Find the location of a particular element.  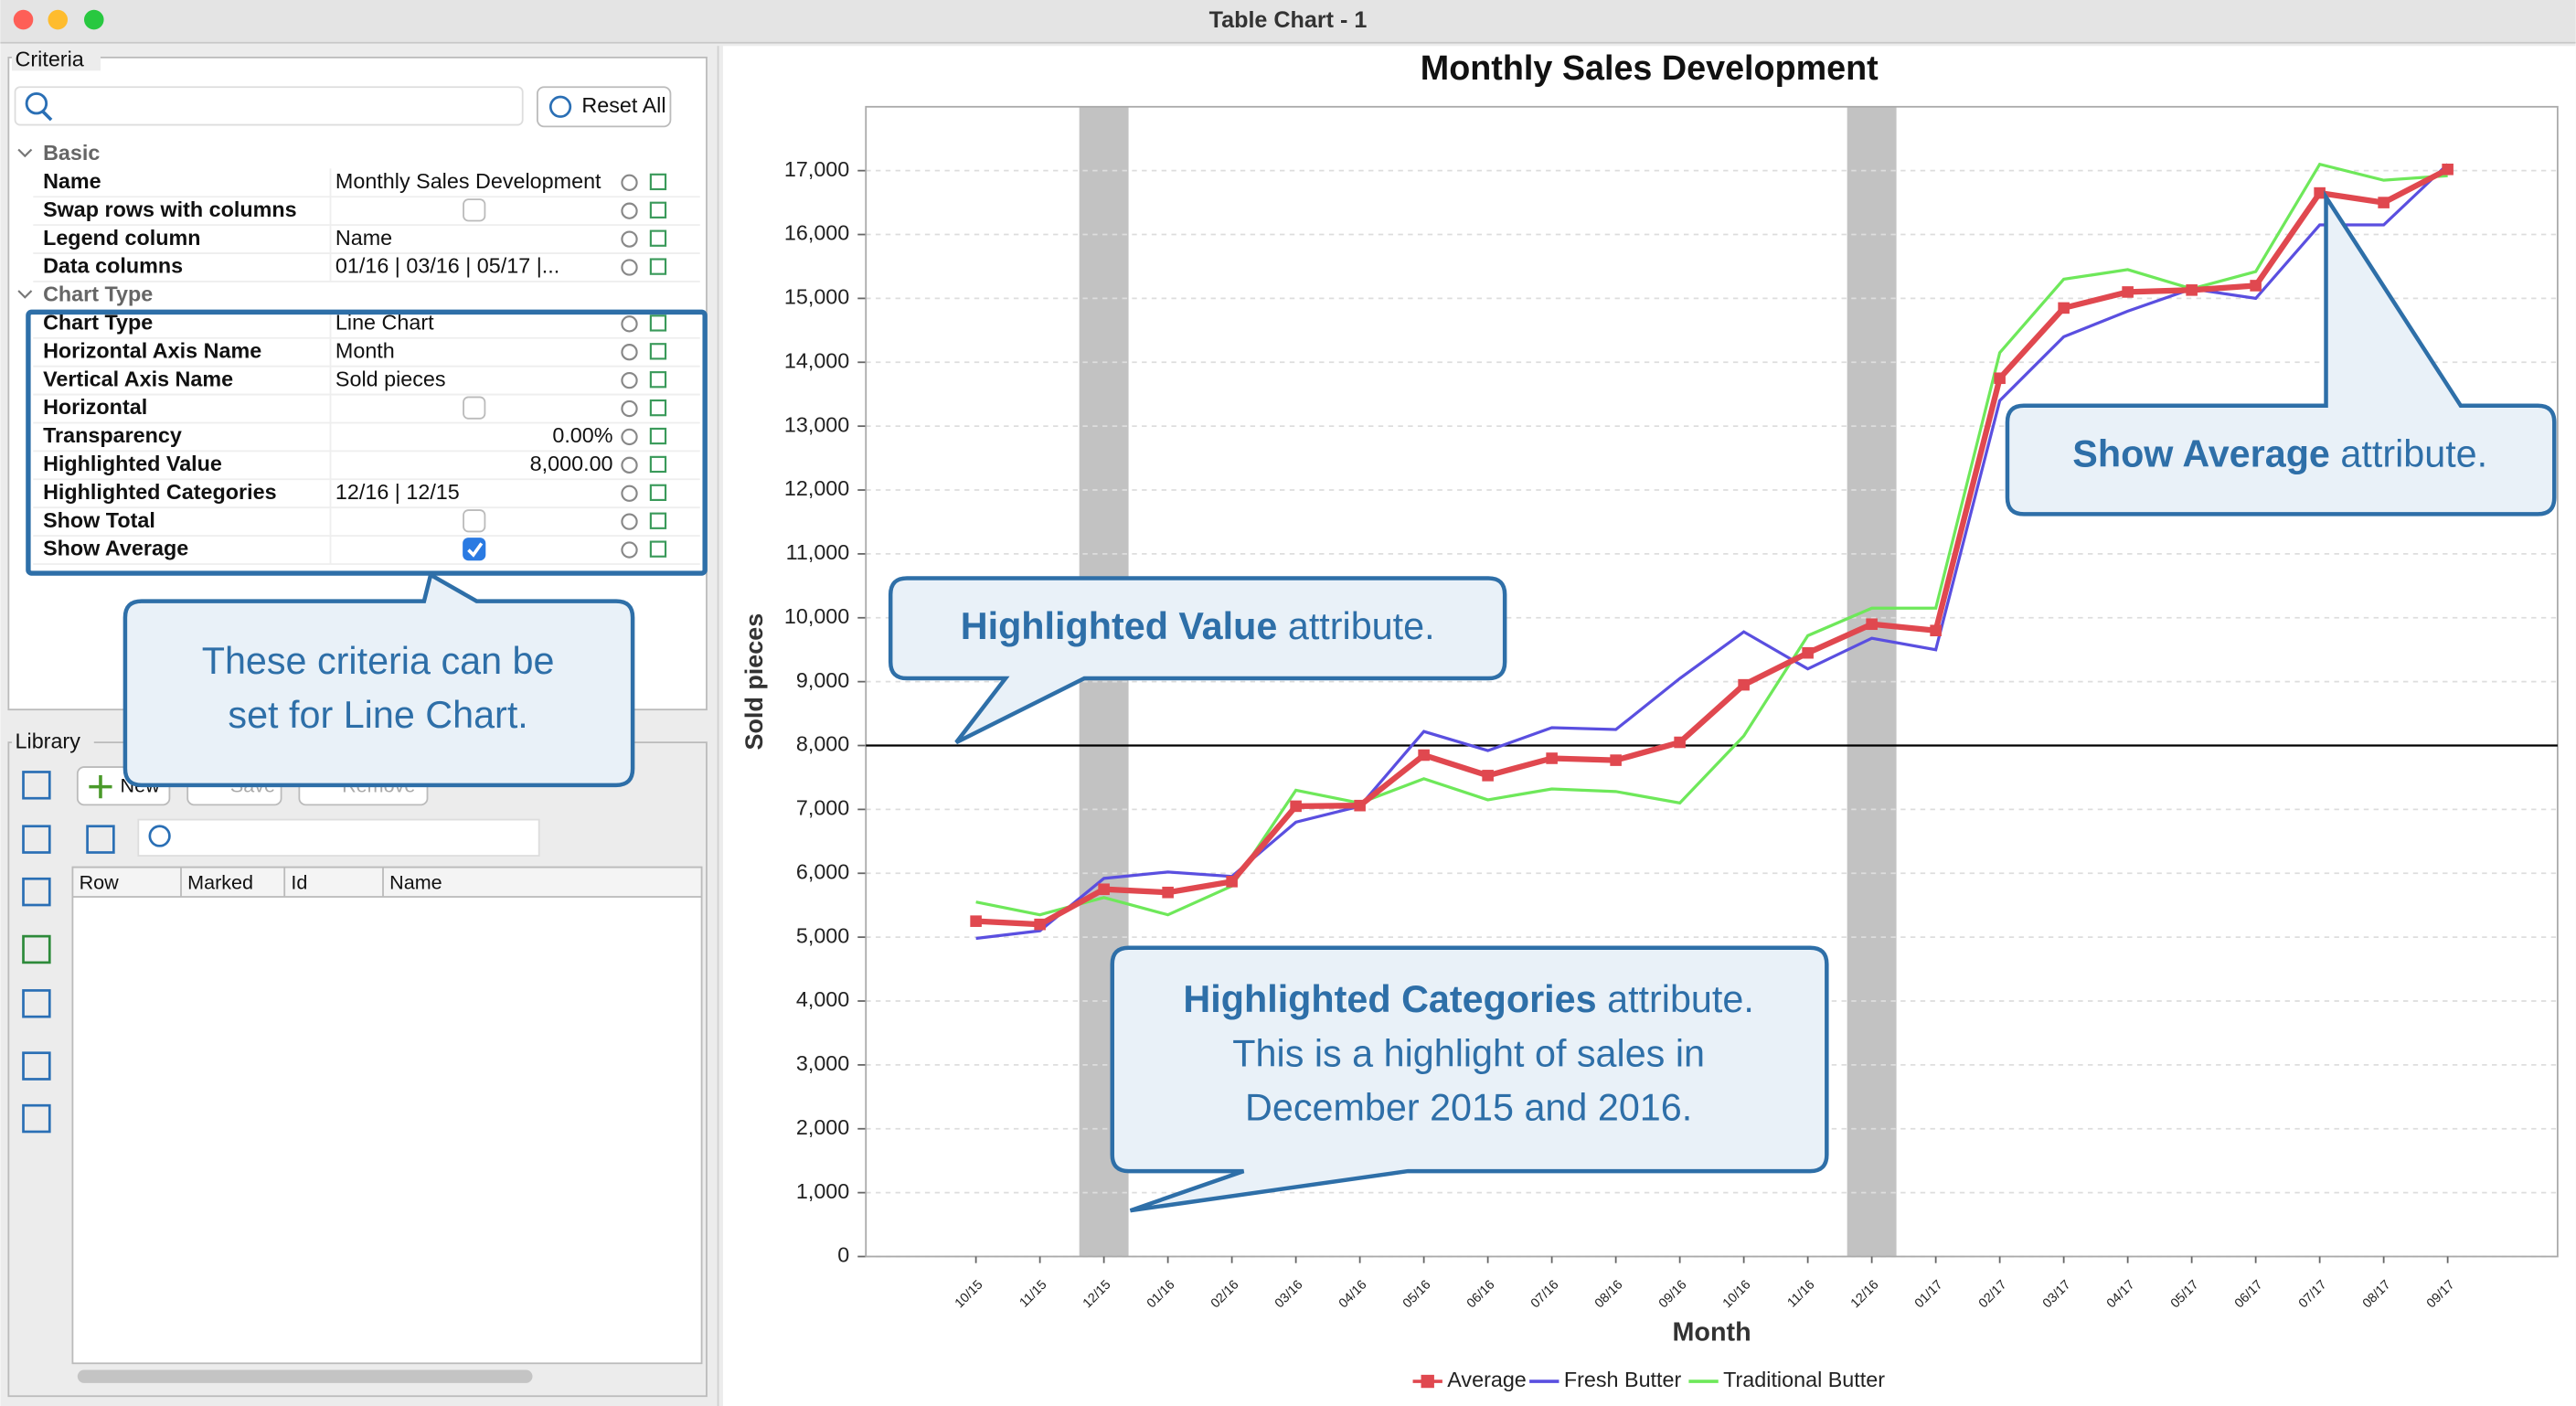

minimize-button is located at coordinates (58, 19).